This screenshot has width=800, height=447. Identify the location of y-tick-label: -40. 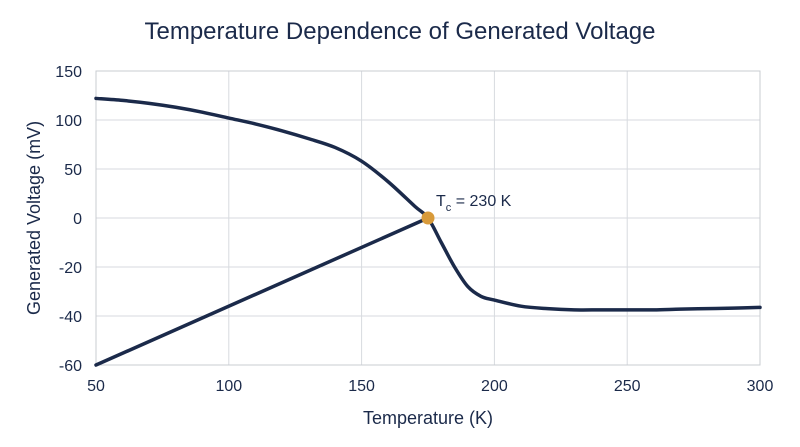
(70, 317).